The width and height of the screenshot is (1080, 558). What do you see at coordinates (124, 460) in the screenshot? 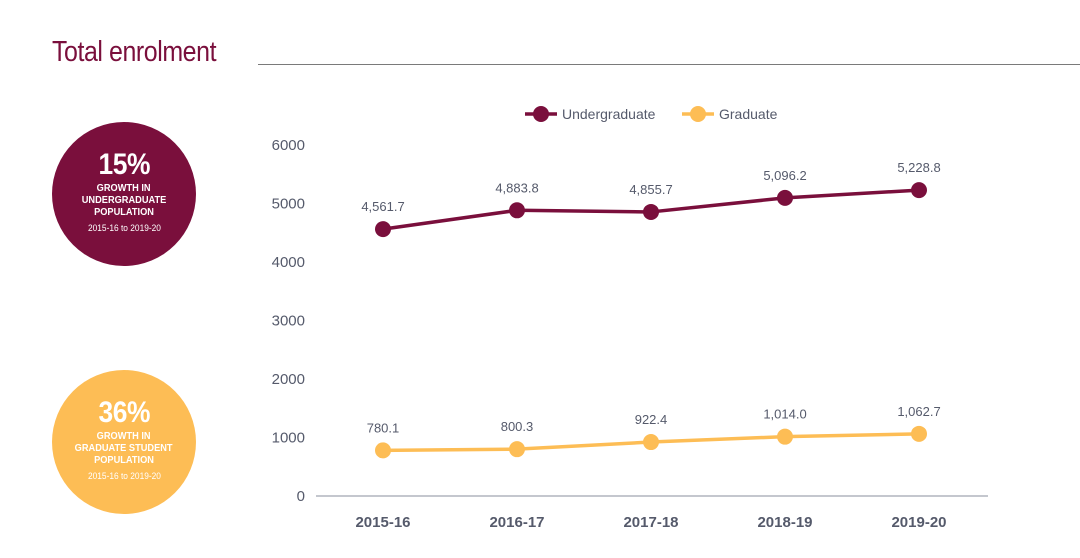
I see `grad-growth-line3: POPULATION` at bounding box center [124, 460].